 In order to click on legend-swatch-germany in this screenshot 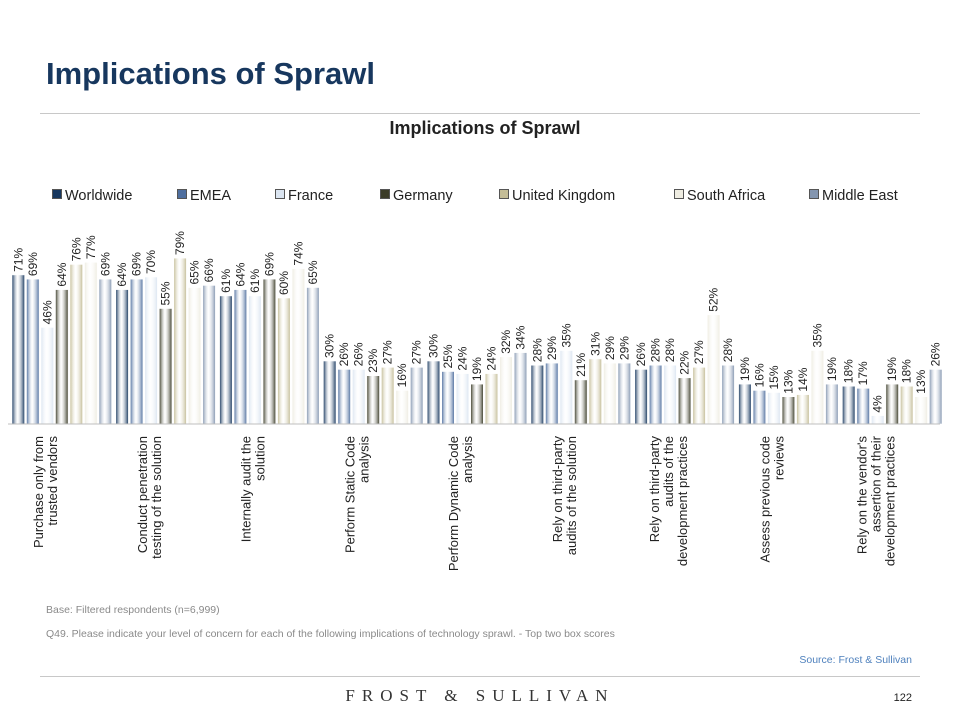, I will do `click(385, 194)`.